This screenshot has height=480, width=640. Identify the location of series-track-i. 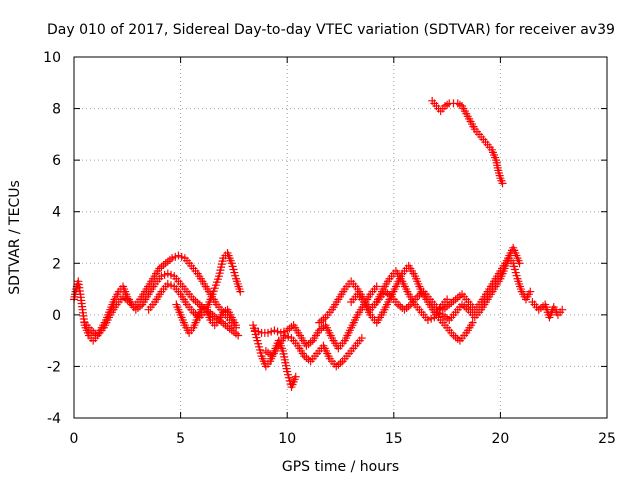
(412, 303).